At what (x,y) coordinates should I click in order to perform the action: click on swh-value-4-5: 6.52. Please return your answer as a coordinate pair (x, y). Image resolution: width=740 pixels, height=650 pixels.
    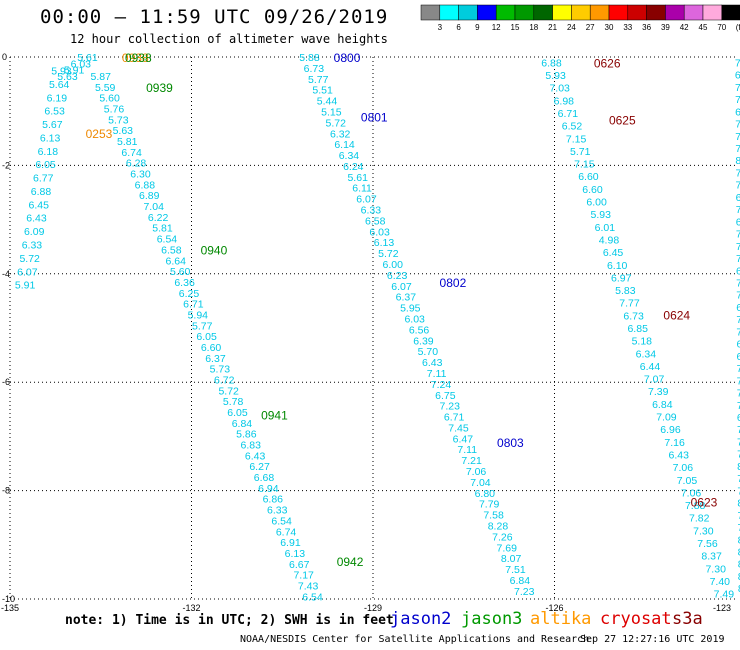
    Looking at the image, I should click on (572, 127).